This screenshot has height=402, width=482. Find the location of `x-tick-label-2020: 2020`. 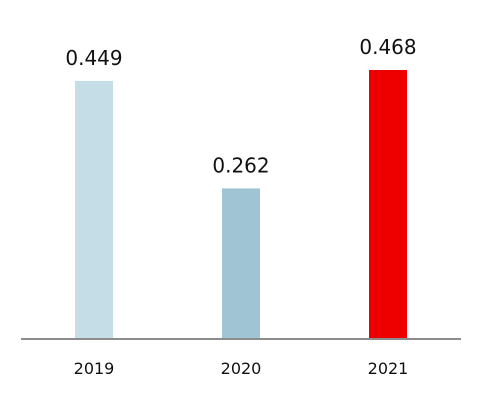

x-tick-label-2020: 2020 is located at coordinates (241, 368).